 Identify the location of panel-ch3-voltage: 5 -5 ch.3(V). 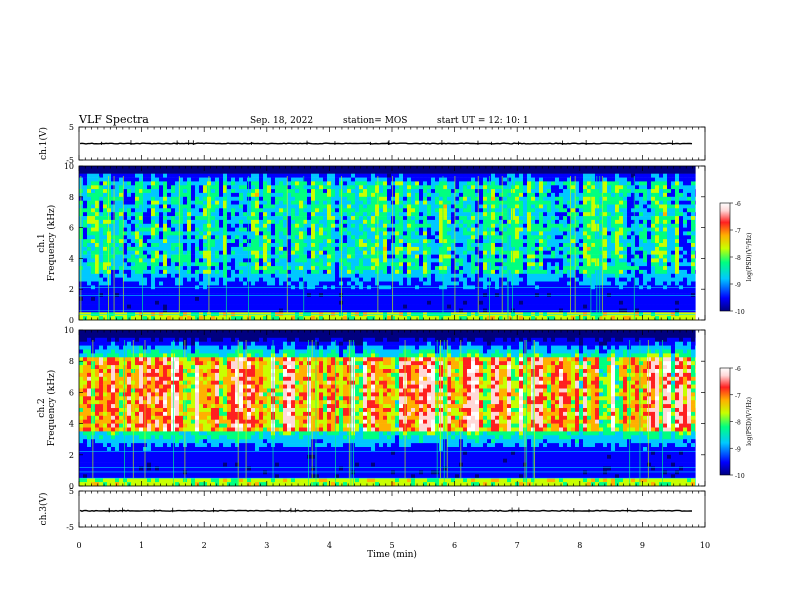
(371, 509).